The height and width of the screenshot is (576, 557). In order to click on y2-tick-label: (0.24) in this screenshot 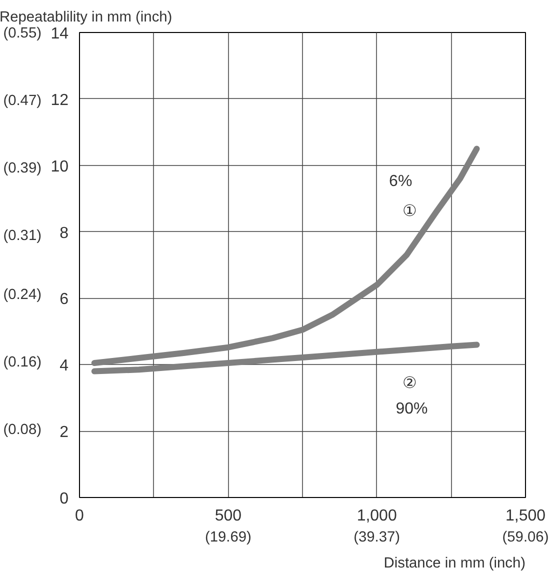, I will do `click(22, 294)`.